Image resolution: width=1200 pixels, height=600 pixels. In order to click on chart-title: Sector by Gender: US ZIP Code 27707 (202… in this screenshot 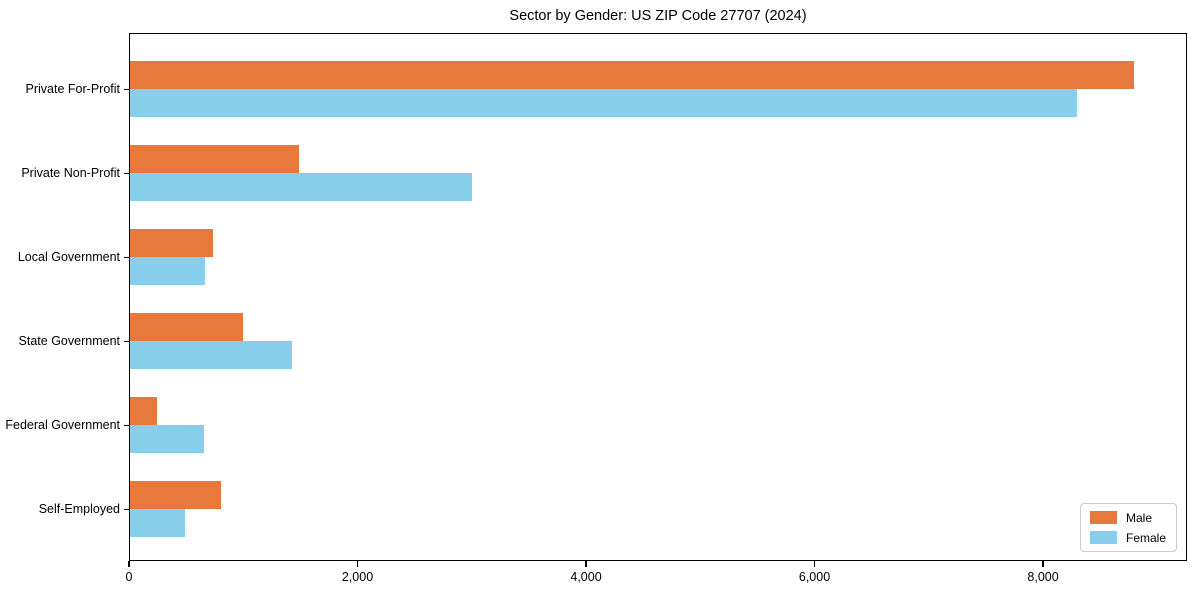, I will do `click(658, 16)`.